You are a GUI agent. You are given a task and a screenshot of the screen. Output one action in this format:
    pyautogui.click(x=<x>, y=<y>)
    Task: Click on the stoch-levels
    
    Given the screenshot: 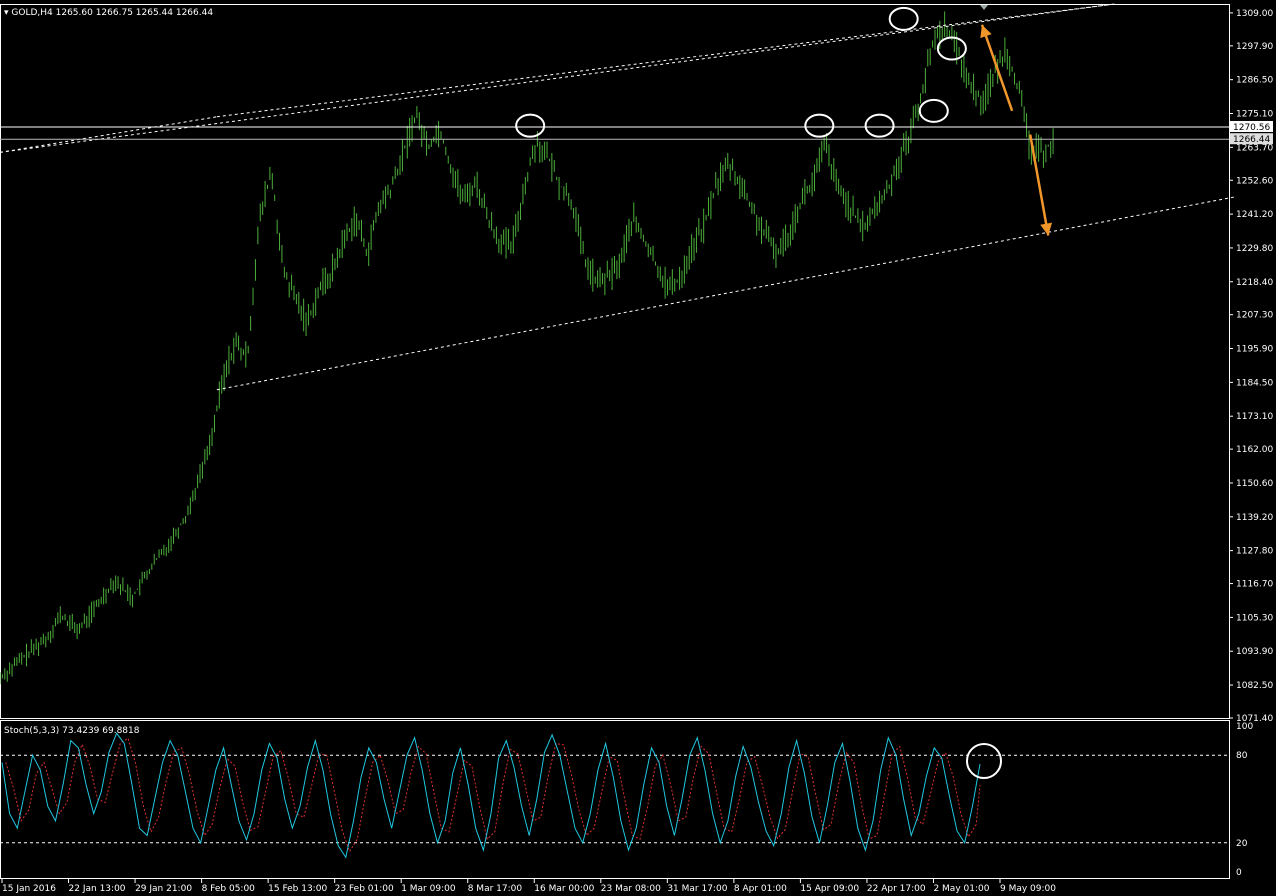 What is the action you would take?
    pyautogui.click(x=614, y=799)
    